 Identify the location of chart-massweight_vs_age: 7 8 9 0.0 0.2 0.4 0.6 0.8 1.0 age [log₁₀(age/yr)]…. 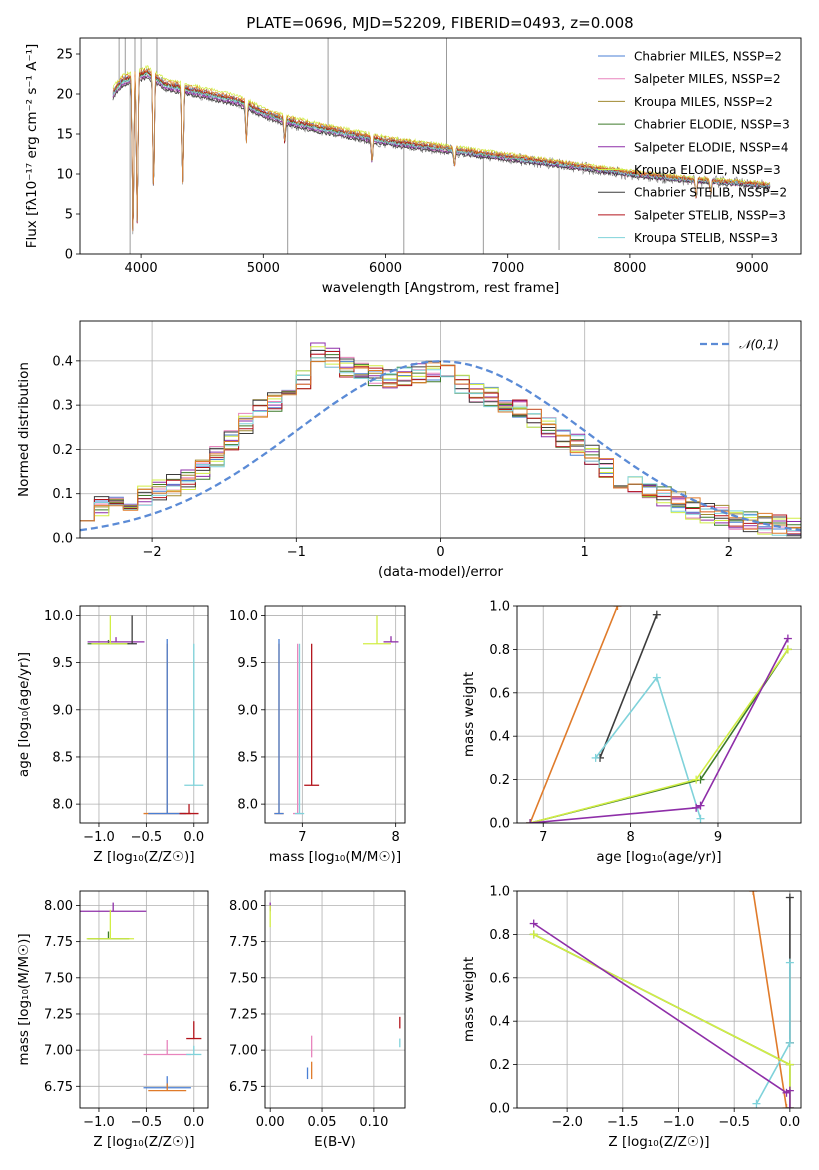
(631, 732).